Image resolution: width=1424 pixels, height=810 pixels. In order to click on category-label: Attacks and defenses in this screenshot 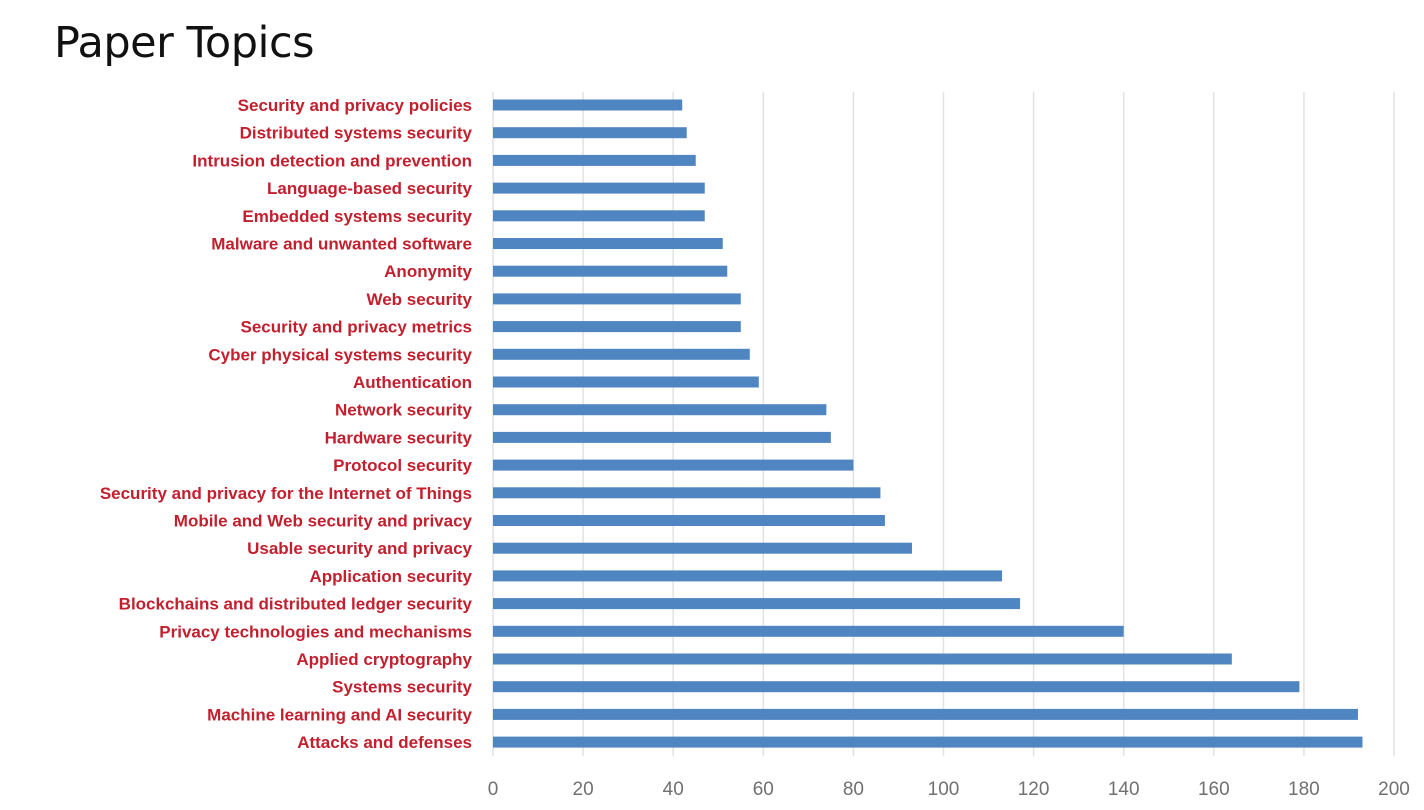, I will do `click(384, 742)`.